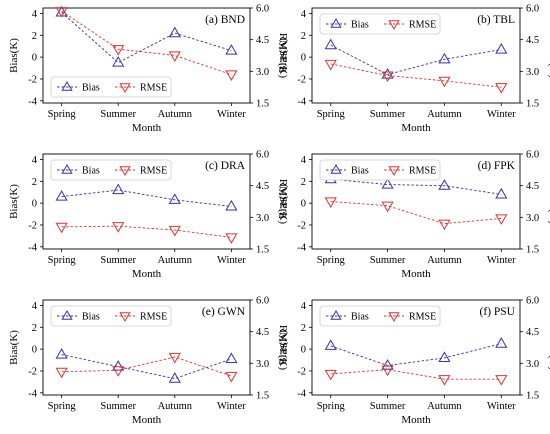 The image size is (550, 434). Describe the element at coordinates (225, 20) in the screenshot. I see `panel-label: (a) BND` at that location.